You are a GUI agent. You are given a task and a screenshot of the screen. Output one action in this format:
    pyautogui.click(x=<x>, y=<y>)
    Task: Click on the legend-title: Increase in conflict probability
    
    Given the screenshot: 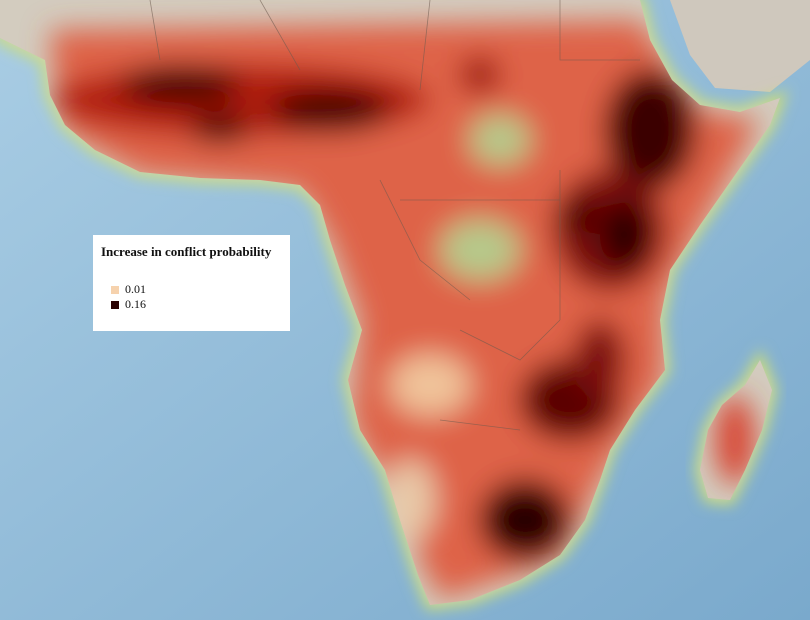 What is the action you would take?
    pyautogui.click(x=186, y=251)
    